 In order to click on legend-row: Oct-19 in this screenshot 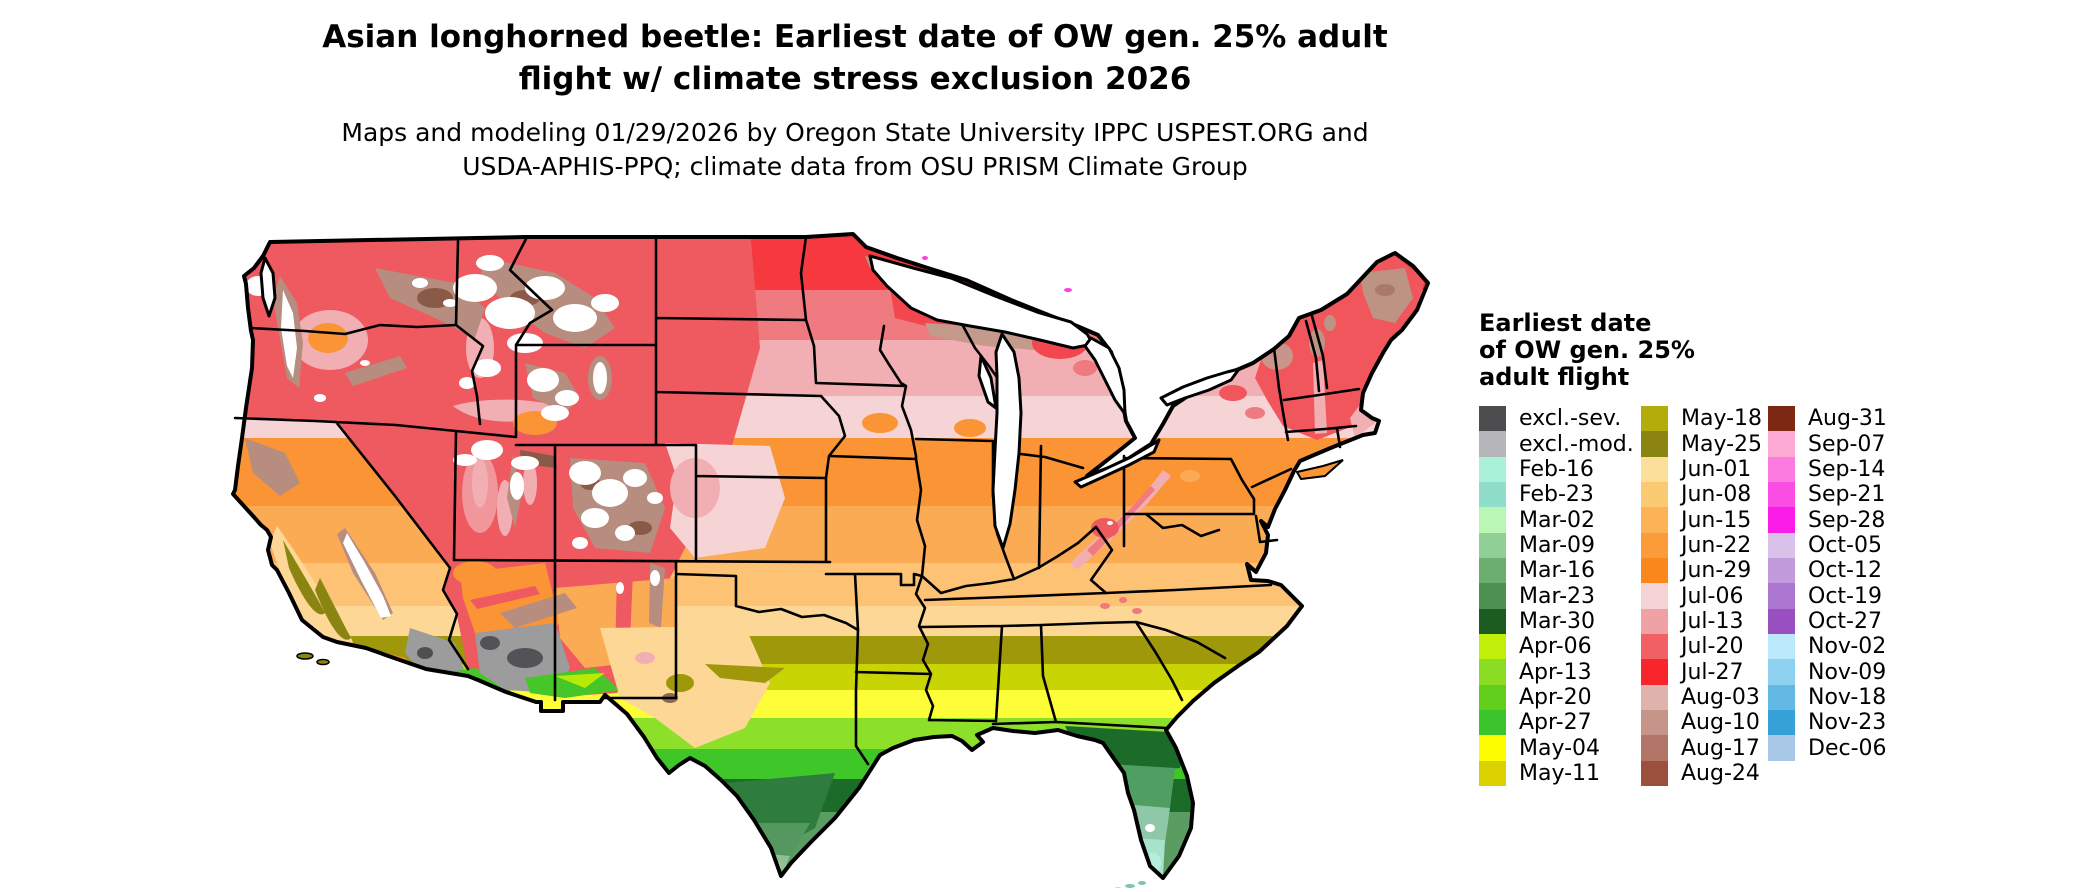, I will do `click(1827, 596)`.